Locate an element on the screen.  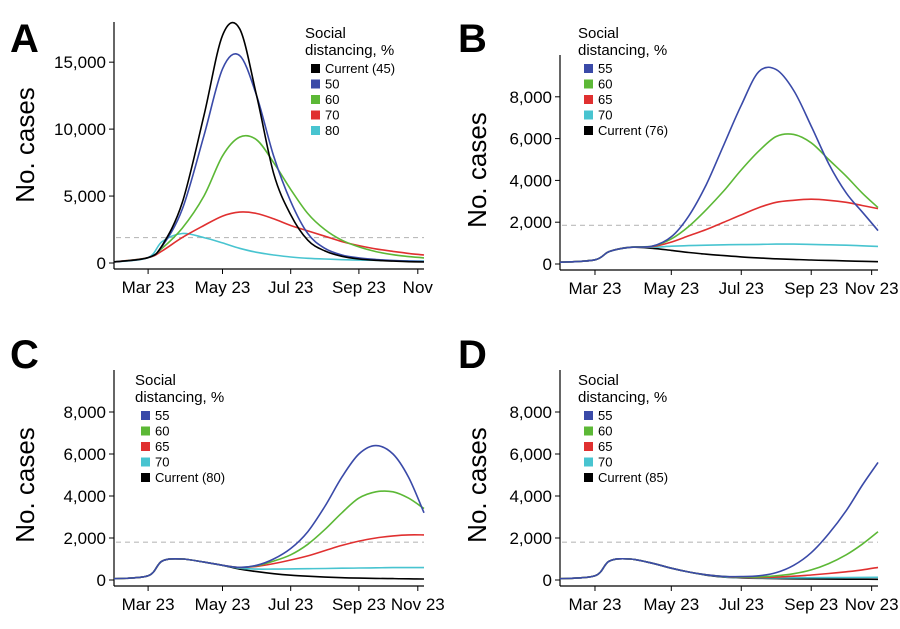
legend-label-current-85: Current (85) is located at coordinates (633, 477).